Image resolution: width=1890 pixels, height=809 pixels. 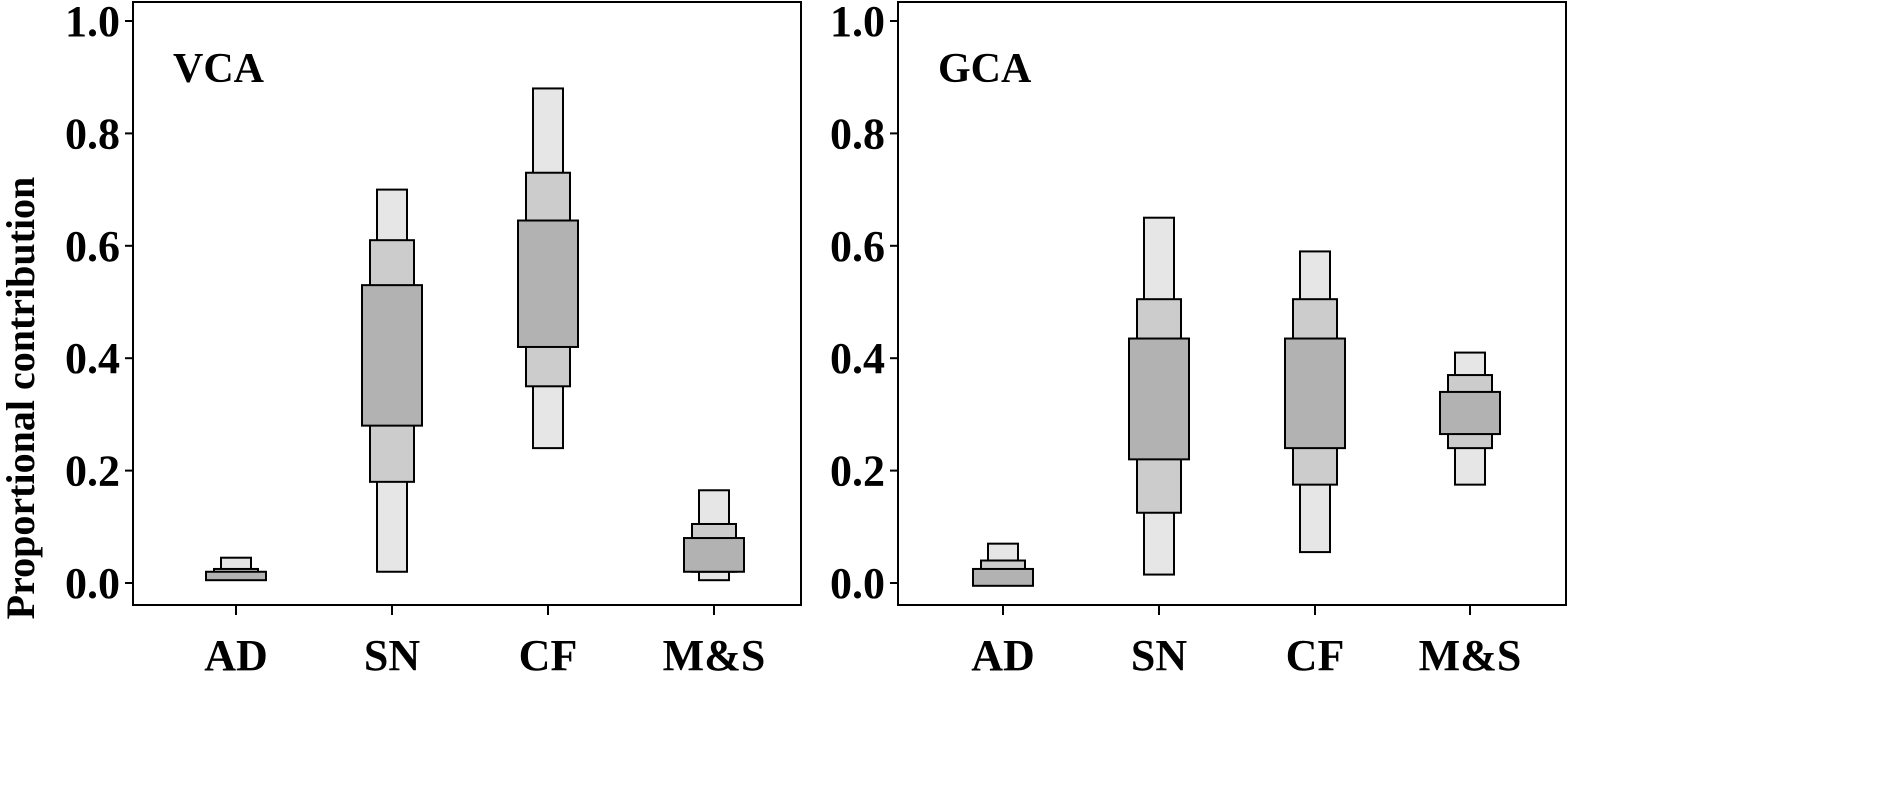 What do you see at coordinates (857, 358) in the screenshot?
I see `gca-y-tick-label: 0.4` at bounding box center [857, 358].